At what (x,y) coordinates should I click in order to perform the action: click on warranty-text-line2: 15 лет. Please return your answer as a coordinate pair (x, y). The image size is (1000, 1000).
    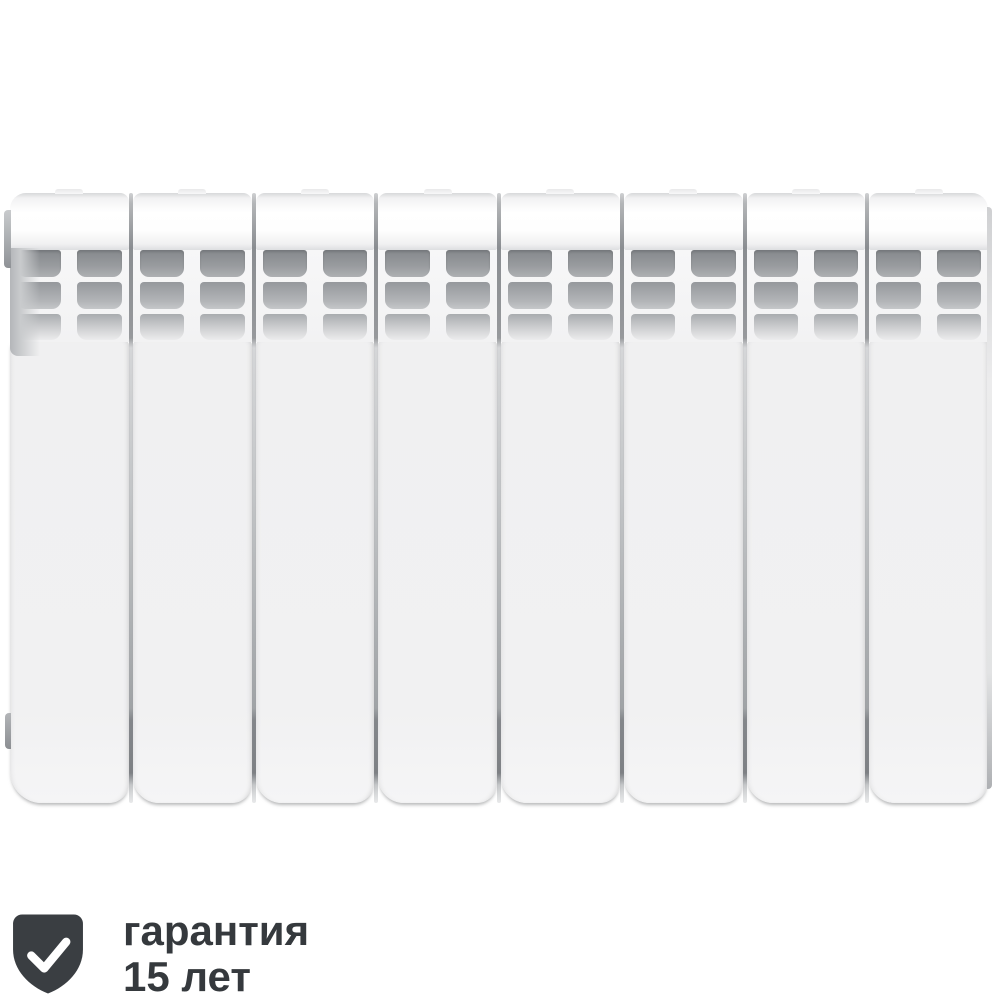
    Looking at the image, I should click on (187, 976).